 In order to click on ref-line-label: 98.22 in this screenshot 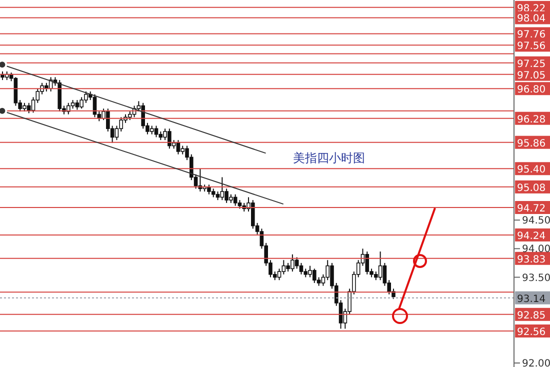, I will do `click(531, 8)`.